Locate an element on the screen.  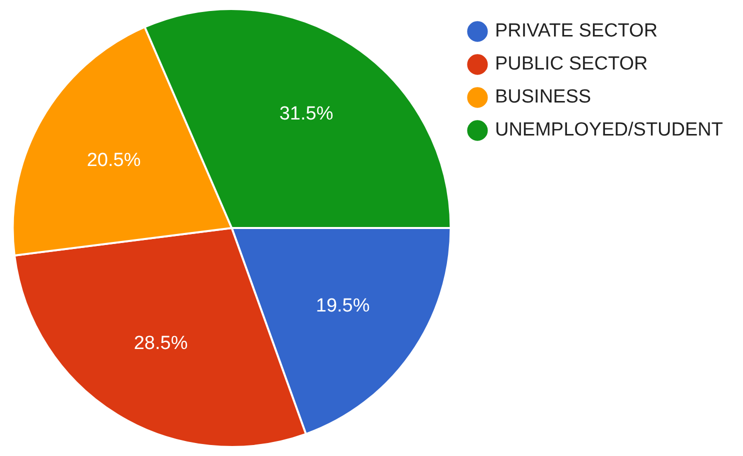
data-label: 20.5% is located at coordinates (113, 160).